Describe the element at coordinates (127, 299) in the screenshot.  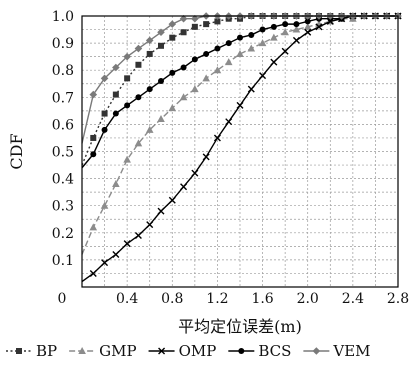
I see `x-tick-label: 0.4` at that location.